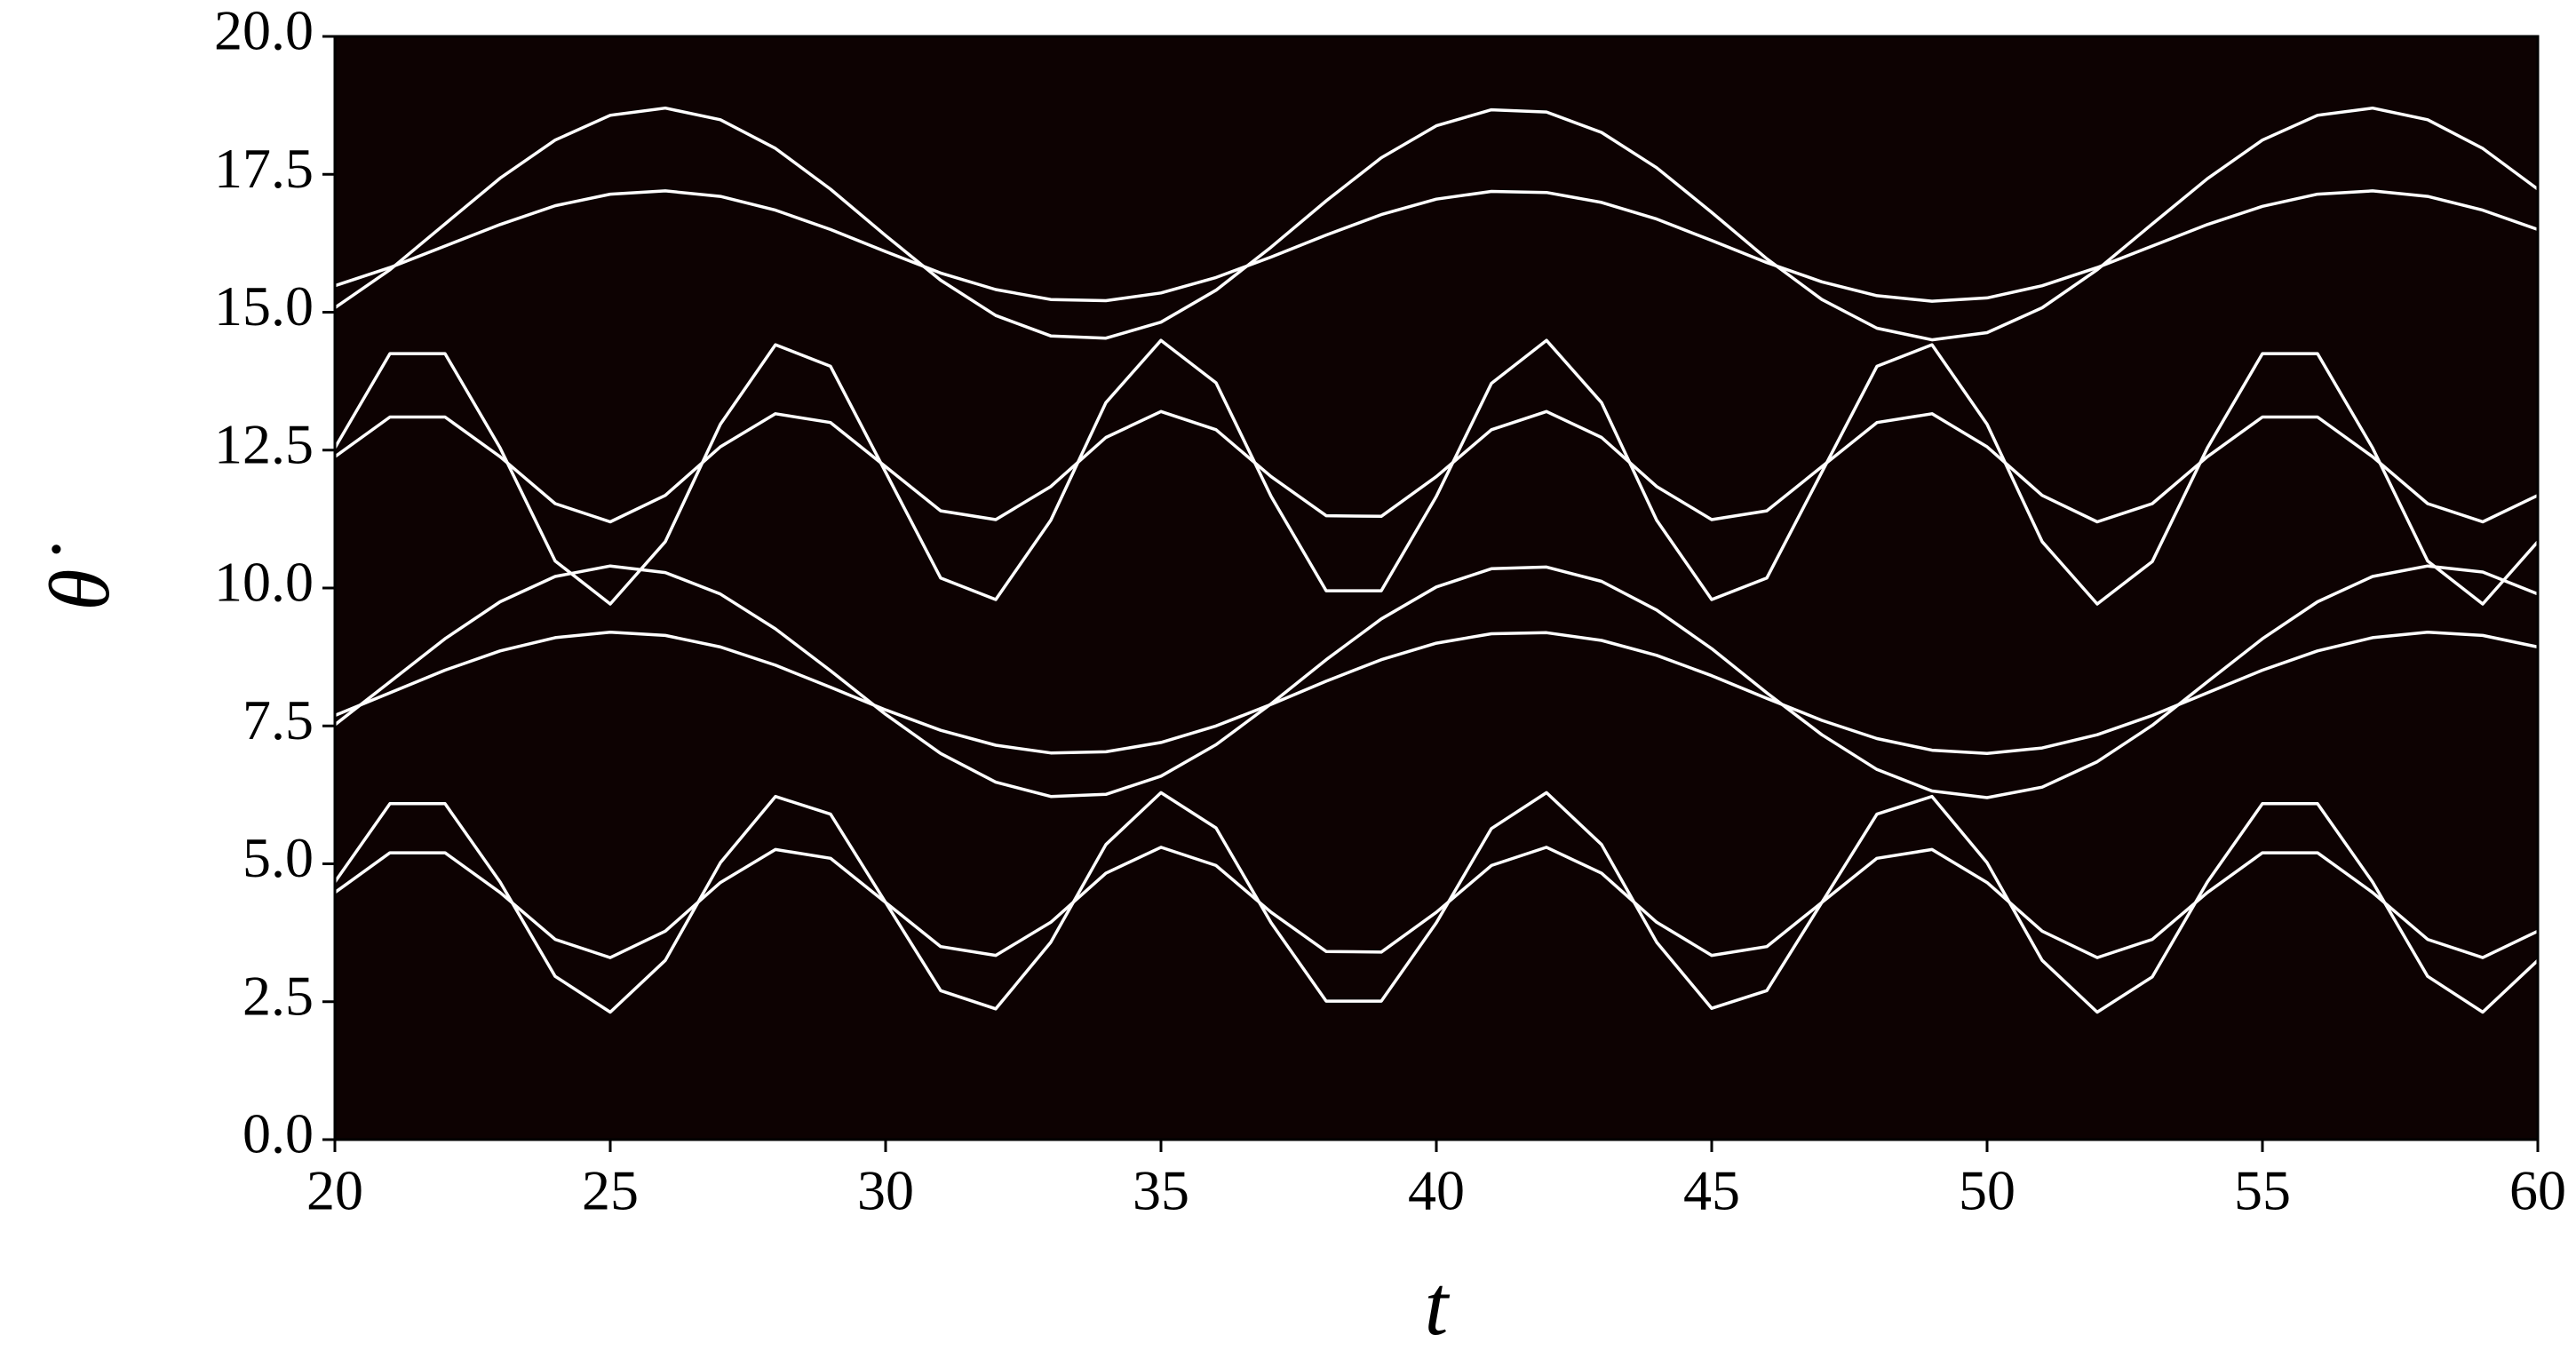 This screenshot has width=2576, height=1359. Describe the element at coordinates (264, 582) in the screenshot. I see `y-tick-label: 10.0` at that location.